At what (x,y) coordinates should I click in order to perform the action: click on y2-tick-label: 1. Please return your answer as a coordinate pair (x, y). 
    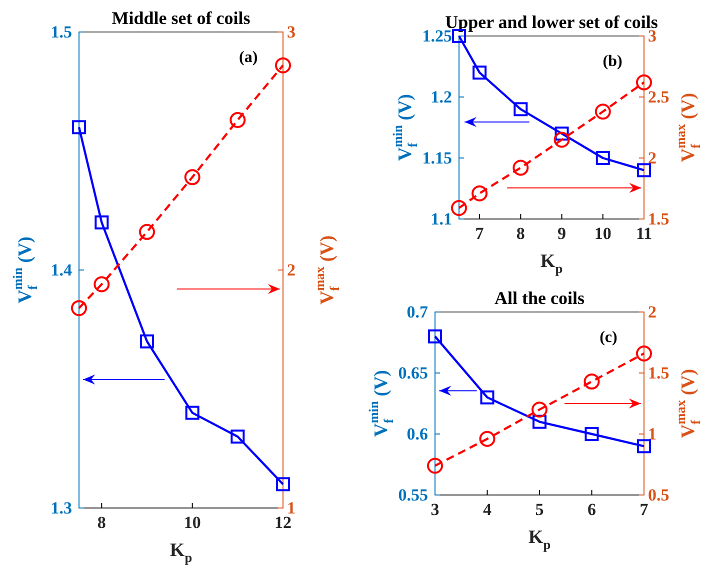
    Looking at the image, I should click on (652, 434).